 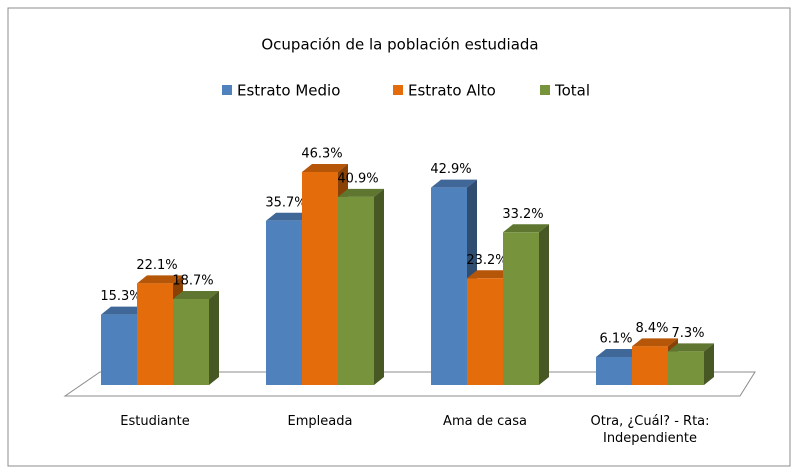 What do you see at coordinates (572, 91) in the screenshot?
I see `legend-label: Total` at bounding box center [572, 91].